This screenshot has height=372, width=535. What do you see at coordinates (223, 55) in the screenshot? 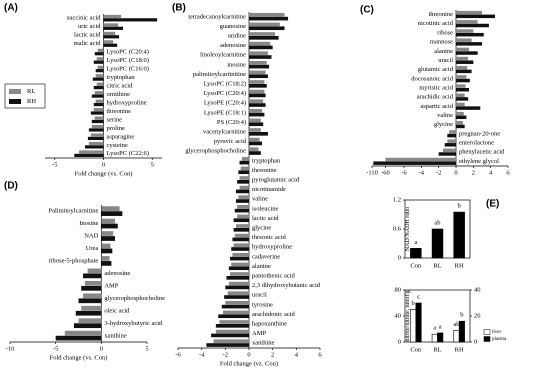
I see `category-label: linoleoylcarnitine` at bounding box center [223, 55].